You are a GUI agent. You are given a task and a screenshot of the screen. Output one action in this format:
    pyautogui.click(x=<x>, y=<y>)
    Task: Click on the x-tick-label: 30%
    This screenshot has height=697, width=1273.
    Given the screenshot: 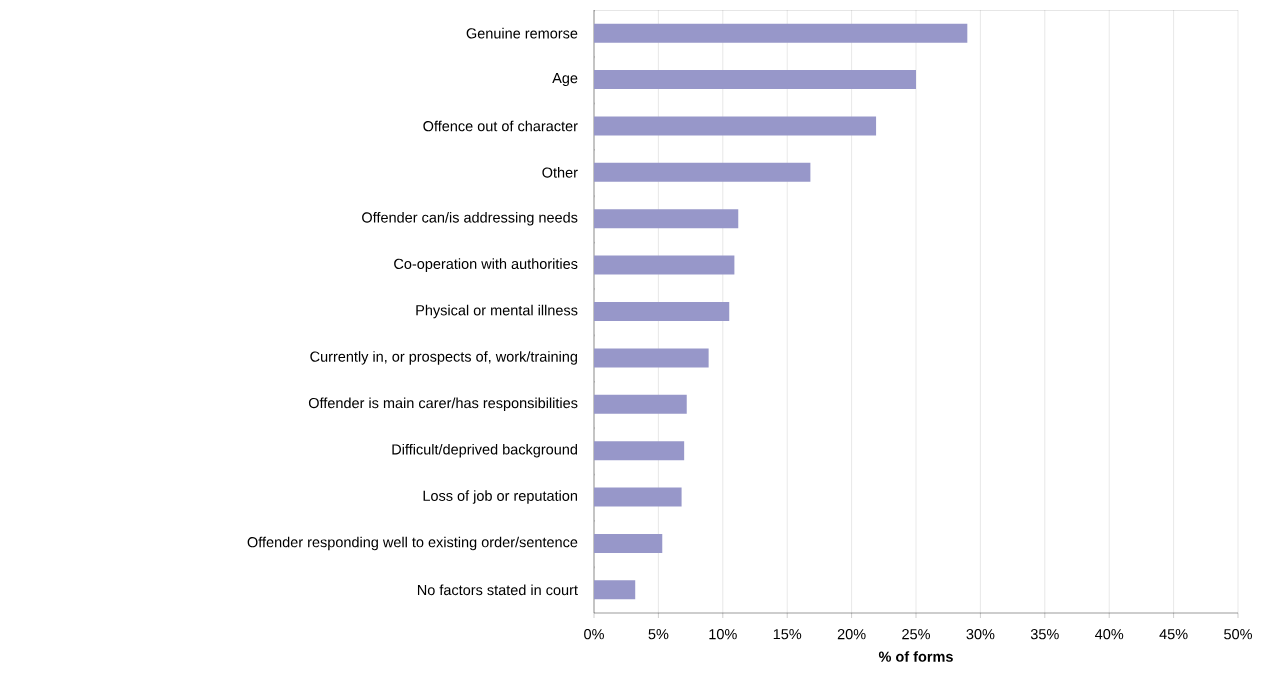 What is the action you would take?
    pyautogui.click(x=980, y=634)
    